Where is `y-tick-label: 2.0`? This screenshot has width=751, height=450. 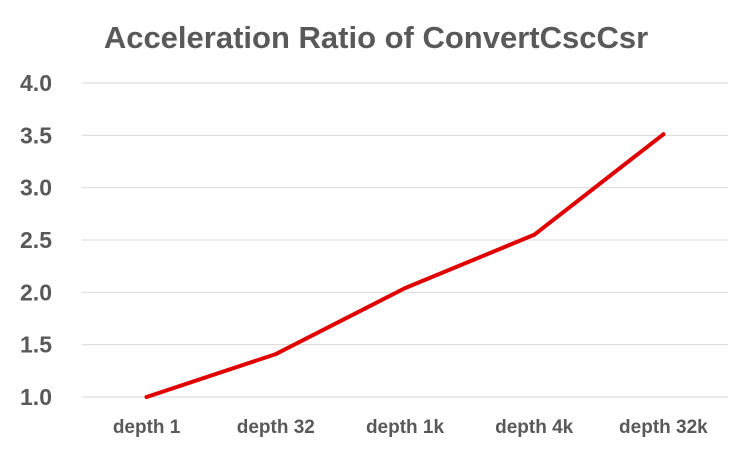 y-tick-label: 2.0 is located at coordinates (36, 292).